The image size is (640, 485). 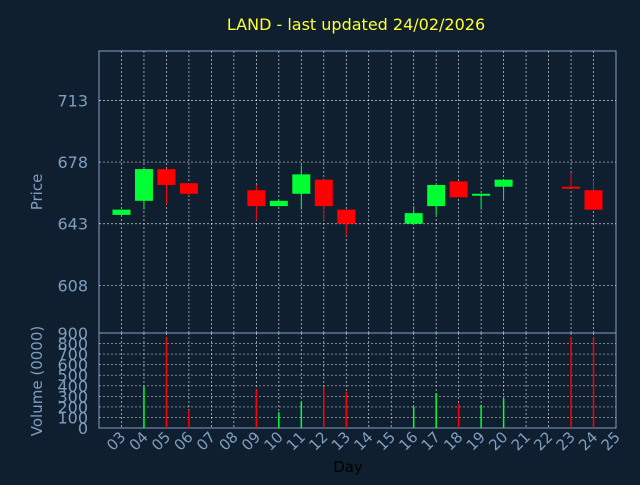 What do you see at coordinates (72, 285) in the screenshot?
I see `price-tick-label: 608` at bounding box center [72, 285].